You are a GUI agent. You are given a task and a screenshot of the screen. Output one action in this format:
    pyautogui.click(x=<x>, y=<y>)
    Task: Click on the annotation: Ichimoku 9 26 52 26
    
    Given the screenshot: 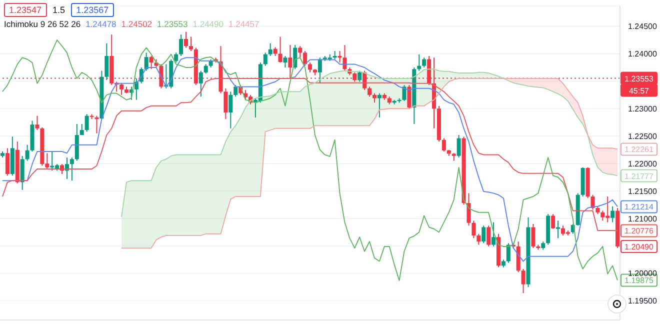 What is the action you would take?
    pyautogui.click(x=42, y=24)
    